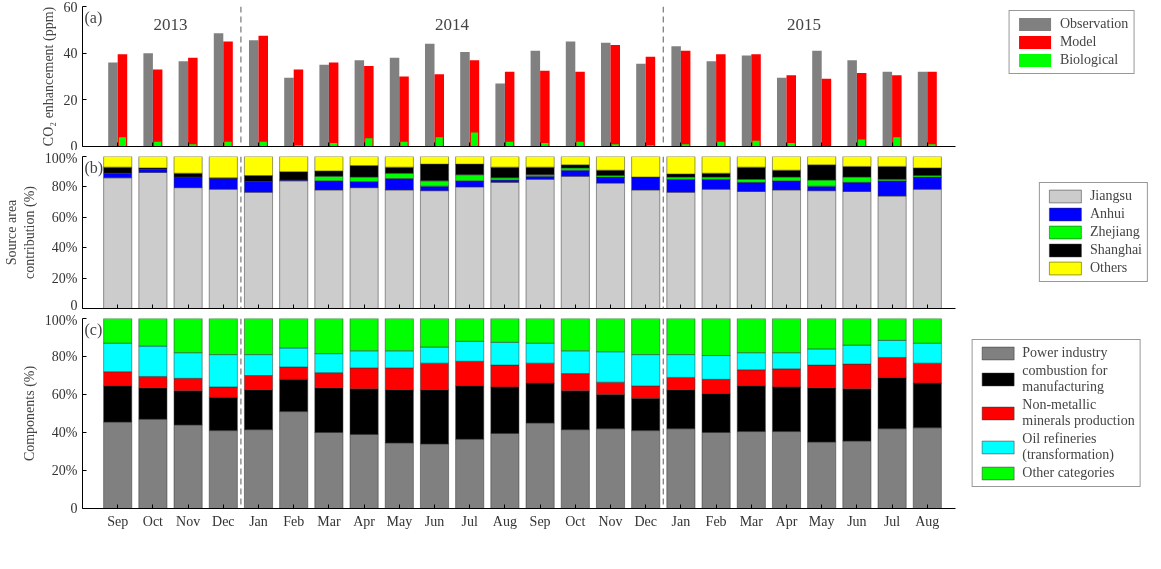 Image resolution: width=1161 pixels, height=569 pixels. What do you see at coordinates (70, 7) in the screenshot?
I see `y-tick-label: 60` at bounding box center [70, 7].